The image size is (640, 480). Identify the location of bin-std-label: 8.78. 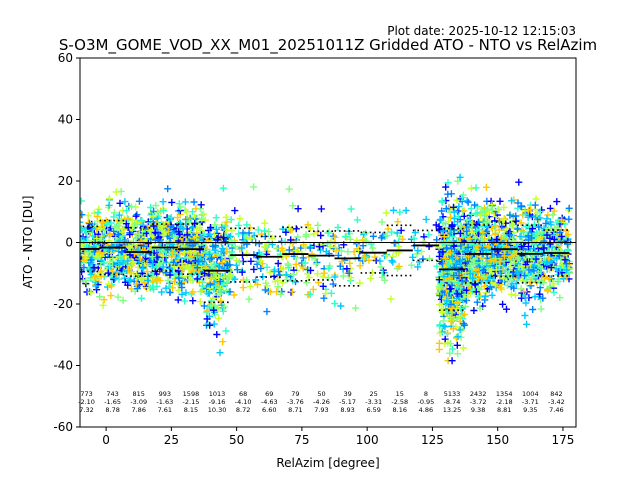
(112, 410).